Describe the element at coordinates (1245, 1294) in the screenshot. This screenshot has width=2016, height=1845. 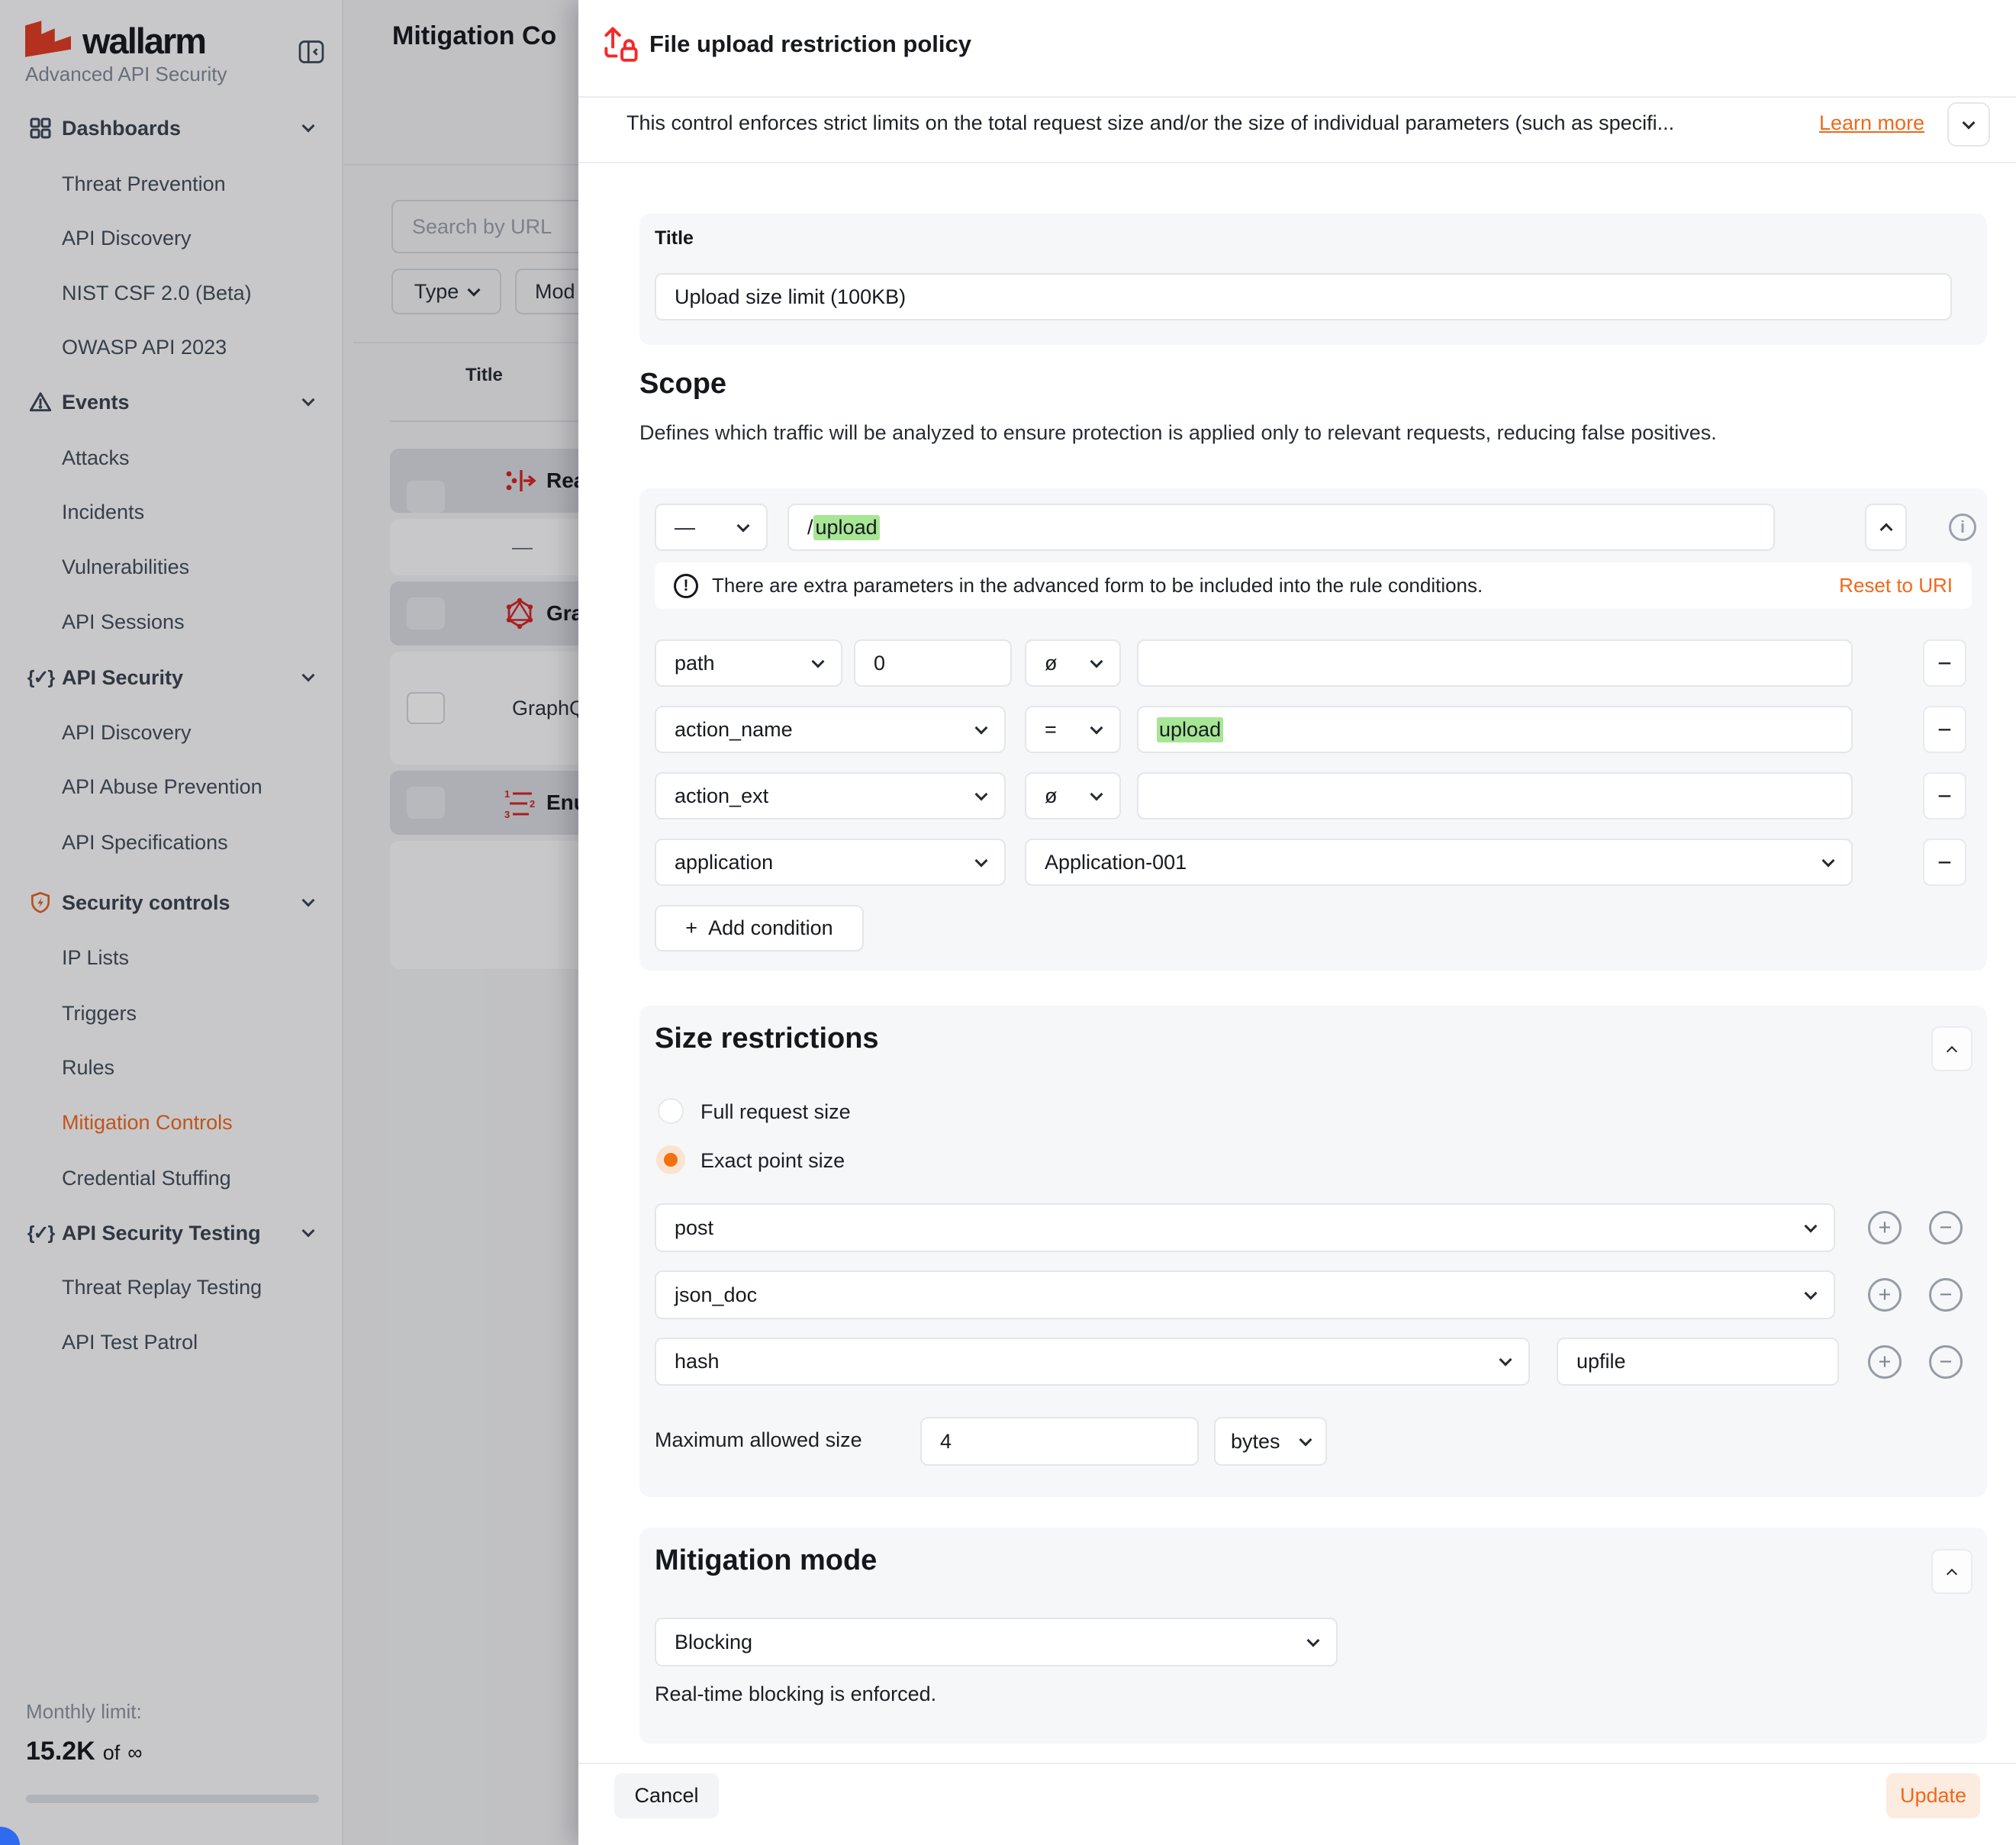
I see `point-select: json_doc` at that location.